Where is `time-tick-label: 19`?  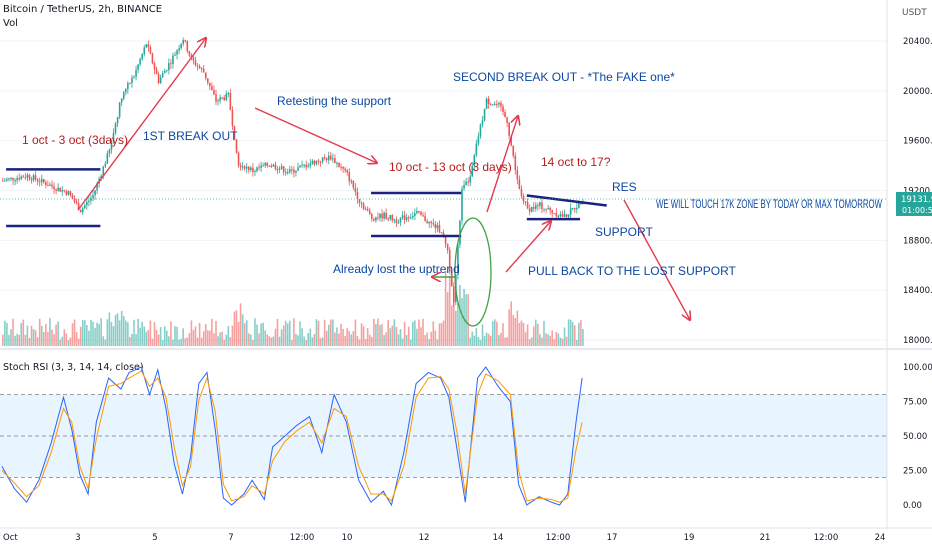
time-tick-label: 19 is located at coordinates (689, 538).